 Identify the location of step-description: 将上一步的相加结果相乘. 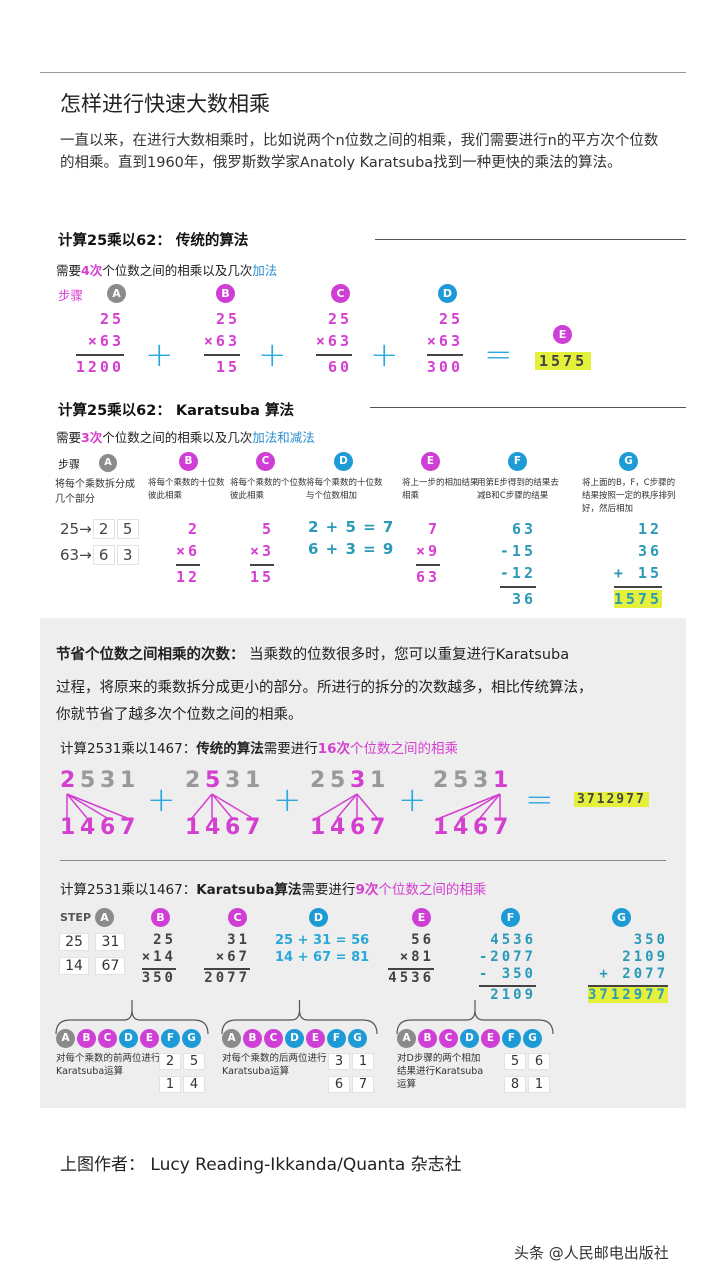
(440, 489).